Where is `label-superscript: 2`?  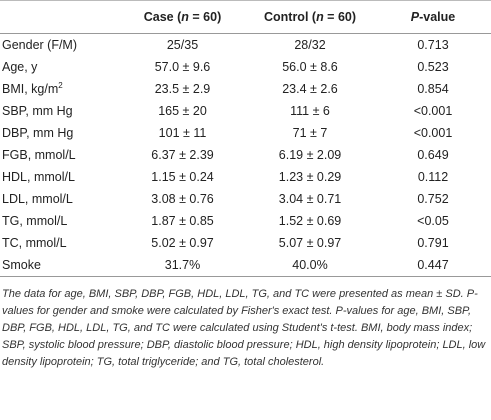
label-superscript: 2 is located at coordinates (60, 86).